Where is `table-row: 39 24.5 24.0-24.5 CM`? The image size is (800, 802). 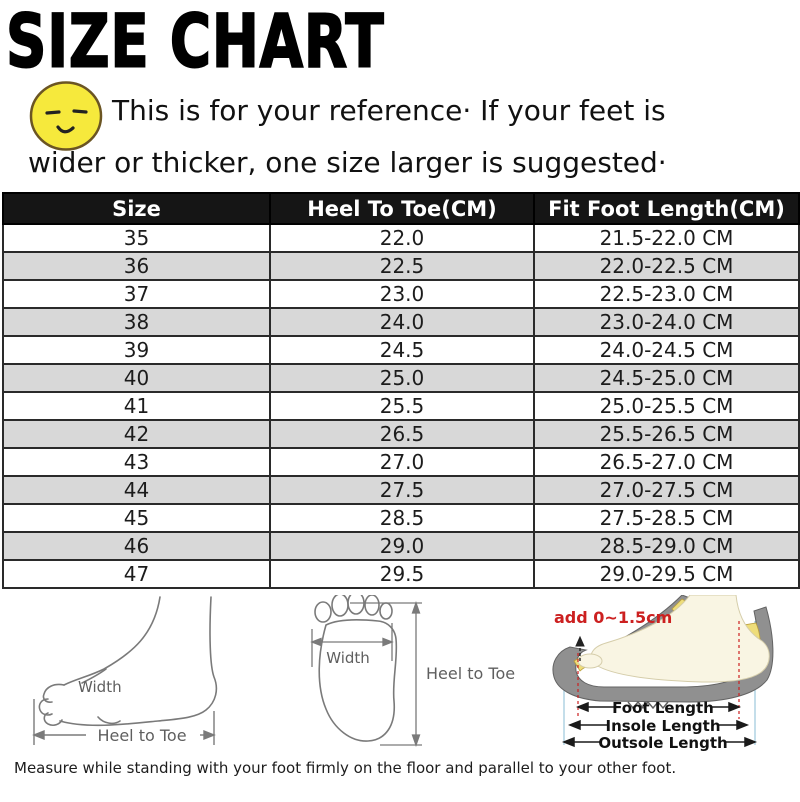
table-row: 39 24.5 24.0-24.5 CM is located at coordinates (401, 350).